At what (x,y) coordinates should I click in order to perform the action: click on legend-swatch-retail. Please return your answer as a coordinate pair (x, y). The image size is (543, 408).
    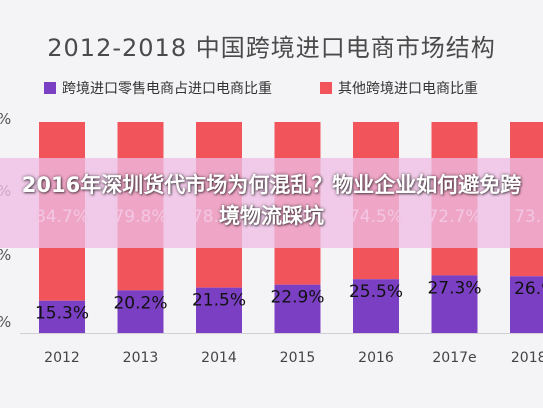
    Looking at the image, I should click on (50, 88).